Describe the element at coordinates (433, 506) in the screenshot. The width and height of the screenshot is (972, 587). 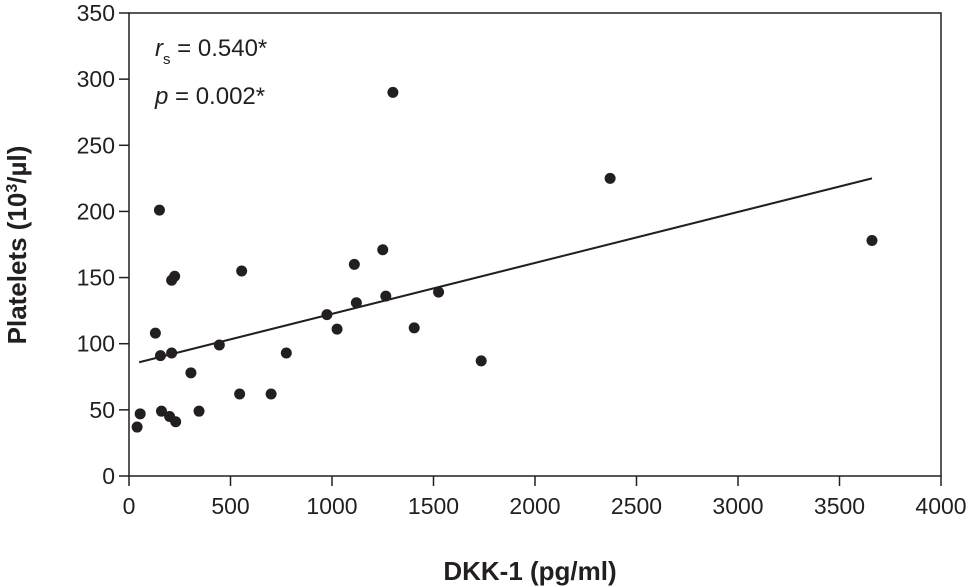
I see `x-tick-label: 1500` at that location.